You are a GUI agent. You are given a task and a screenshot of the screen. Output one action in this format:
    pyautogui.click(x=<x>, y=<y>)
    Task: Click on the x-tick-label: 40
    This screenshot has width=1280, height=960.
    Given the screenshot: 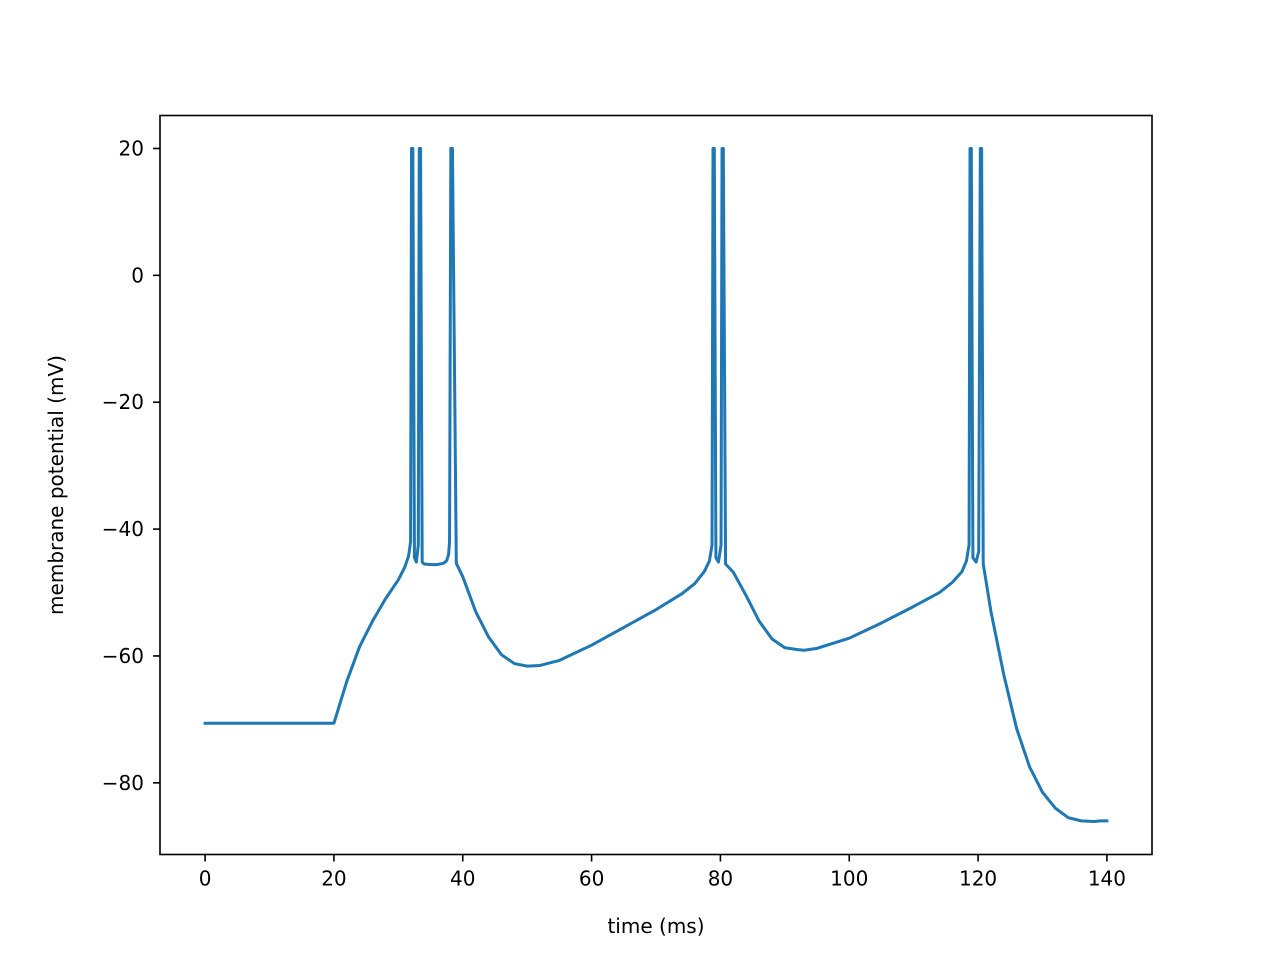 What is the action you would take?
    pyautogui.click(x=462, y=879)
    